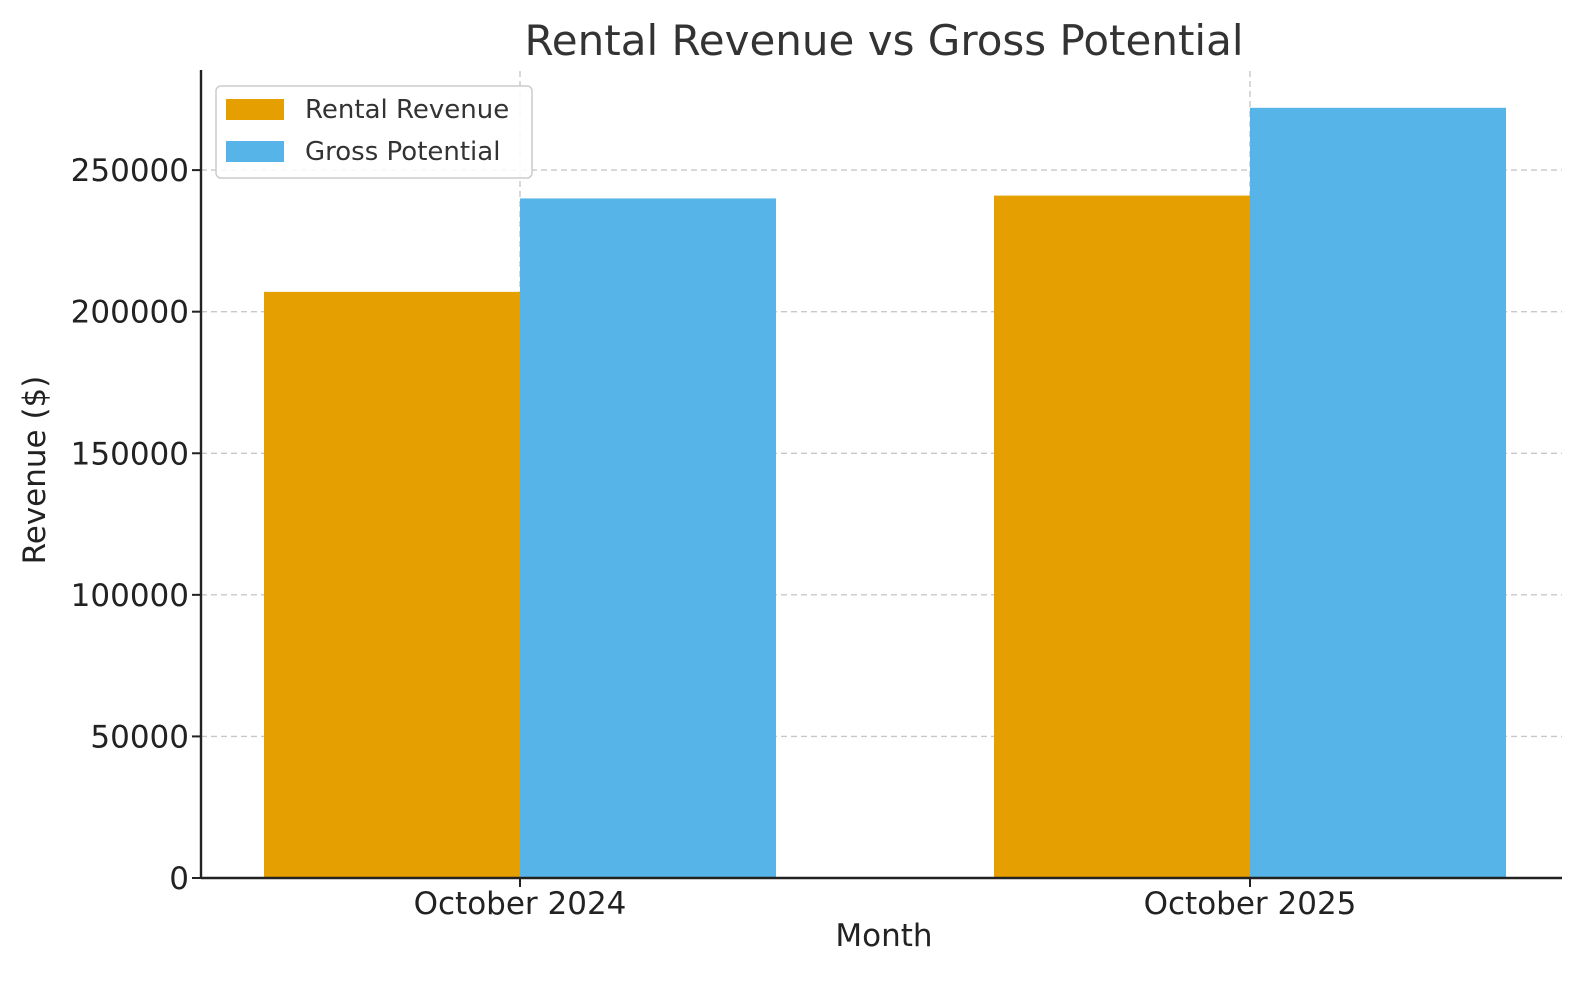 The width and height of the screenshot is (1580, 984). Describe the element at coordinates (130, 171) in the screenshot. I see `y-tick-label: 250000` at that location.